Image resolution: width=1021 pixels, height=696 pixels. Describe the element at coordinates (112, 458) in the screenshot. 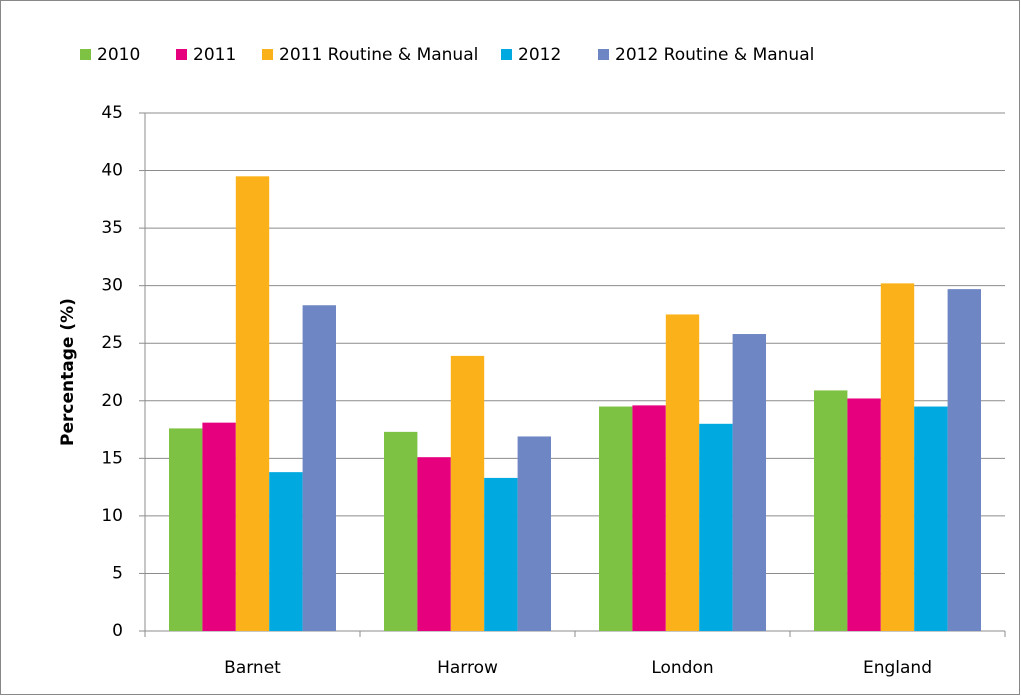

I see `y-tick-label: 15` at that location.